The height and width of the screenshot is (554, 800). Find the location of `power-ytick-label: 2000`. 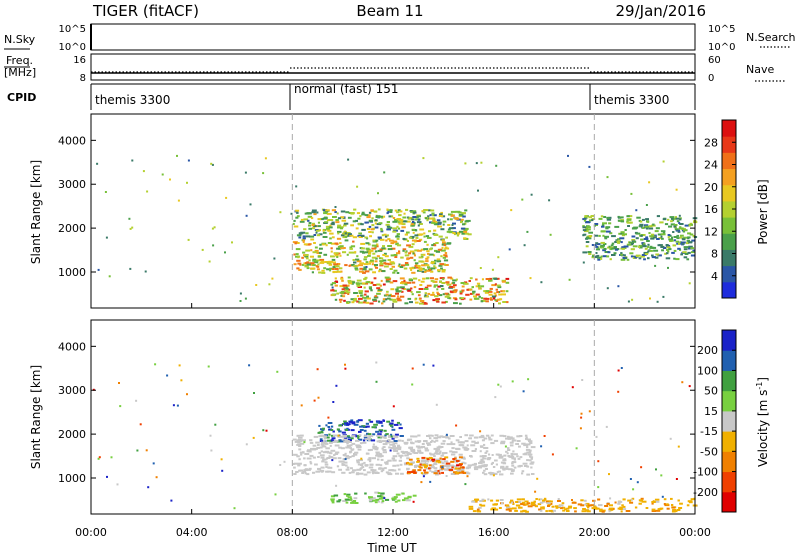

power-ytick-label: 2000 is located at coordinates (72, 228).